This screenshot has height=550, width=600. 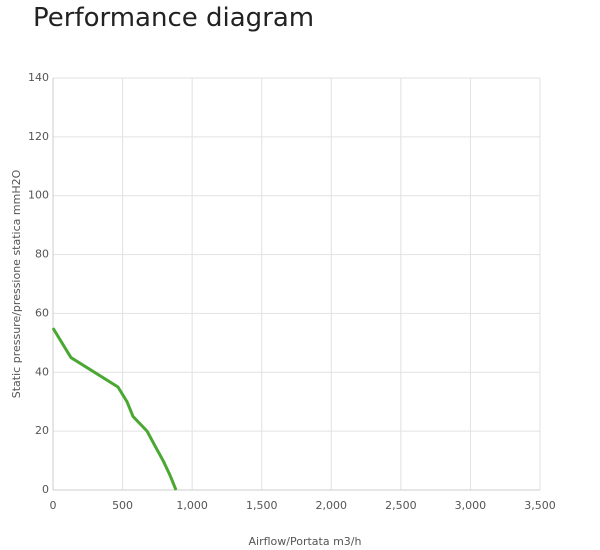 I want to click on y-tick-label: 100, so click(x=38, y=195).